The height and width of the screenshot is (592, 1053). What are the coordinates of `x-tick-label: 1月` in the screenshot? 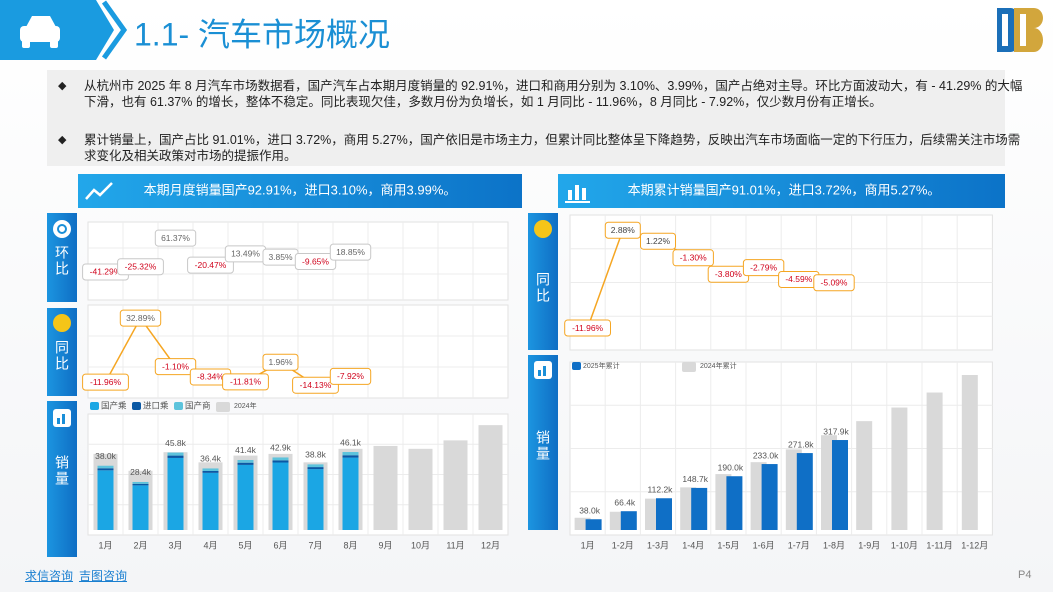 It's located at (588, 545).